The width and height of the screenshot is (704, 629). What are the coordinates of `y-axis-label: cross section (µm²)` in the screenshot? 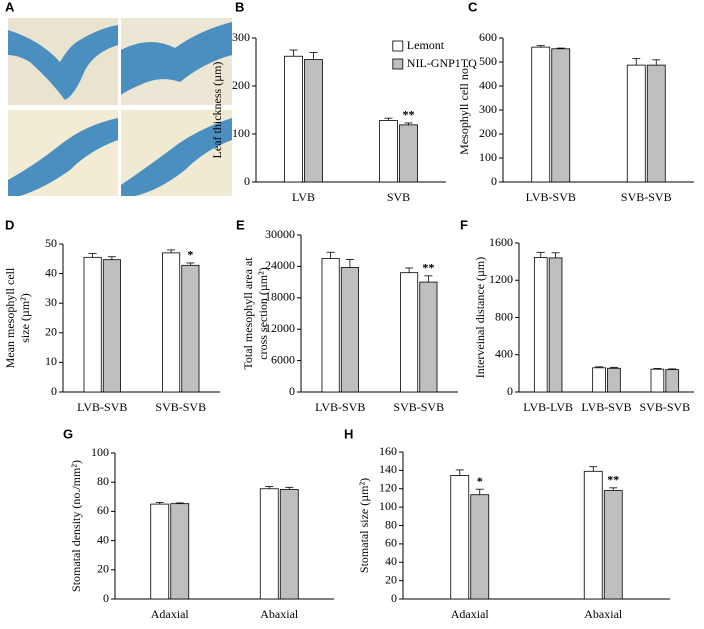 It's located at (263, 313).